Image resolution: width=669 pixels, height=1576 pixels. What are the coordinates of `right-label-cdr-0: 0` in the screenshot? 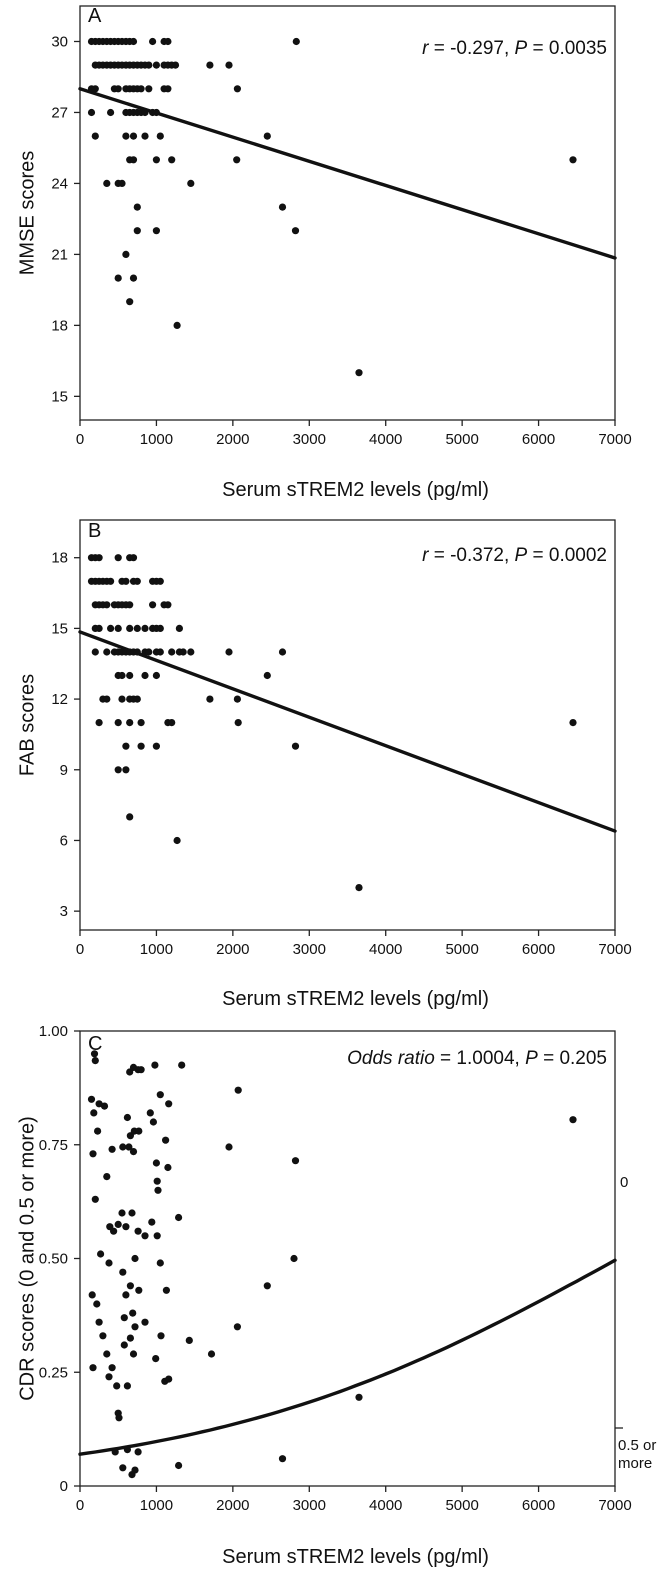 It's located at (624, 1182).